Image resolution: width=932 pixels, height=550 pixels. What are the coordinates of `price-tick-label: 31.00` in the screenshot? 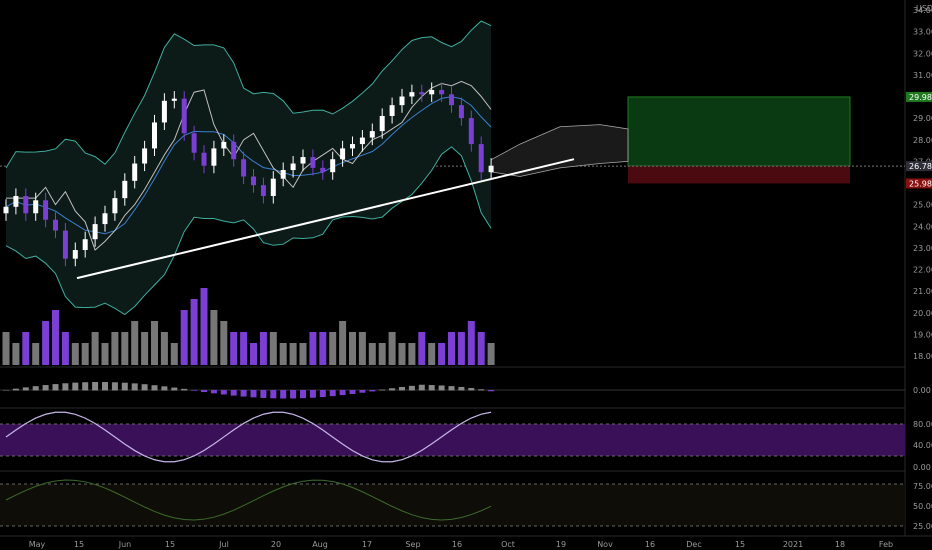 It's located at (922, 75).